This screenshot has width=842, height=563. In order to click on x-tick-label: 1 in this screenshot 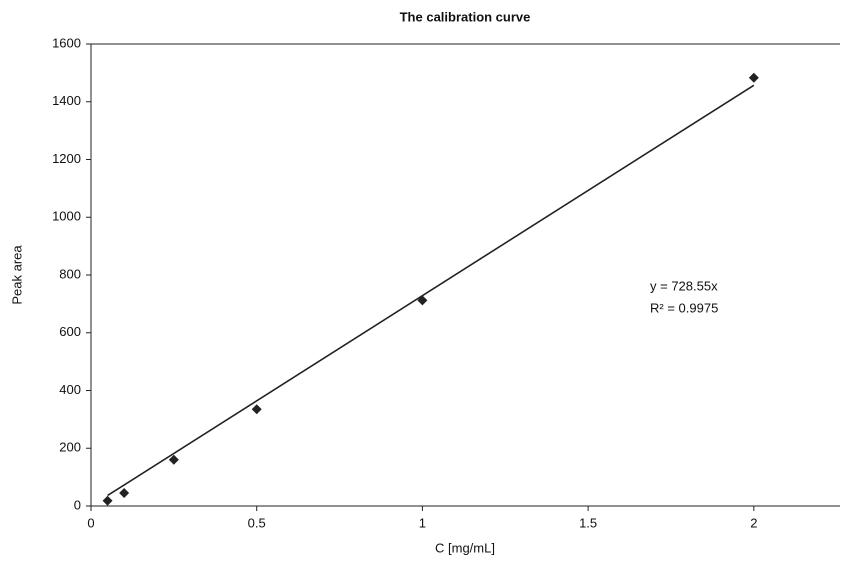, I will do `click(422, 522)`.